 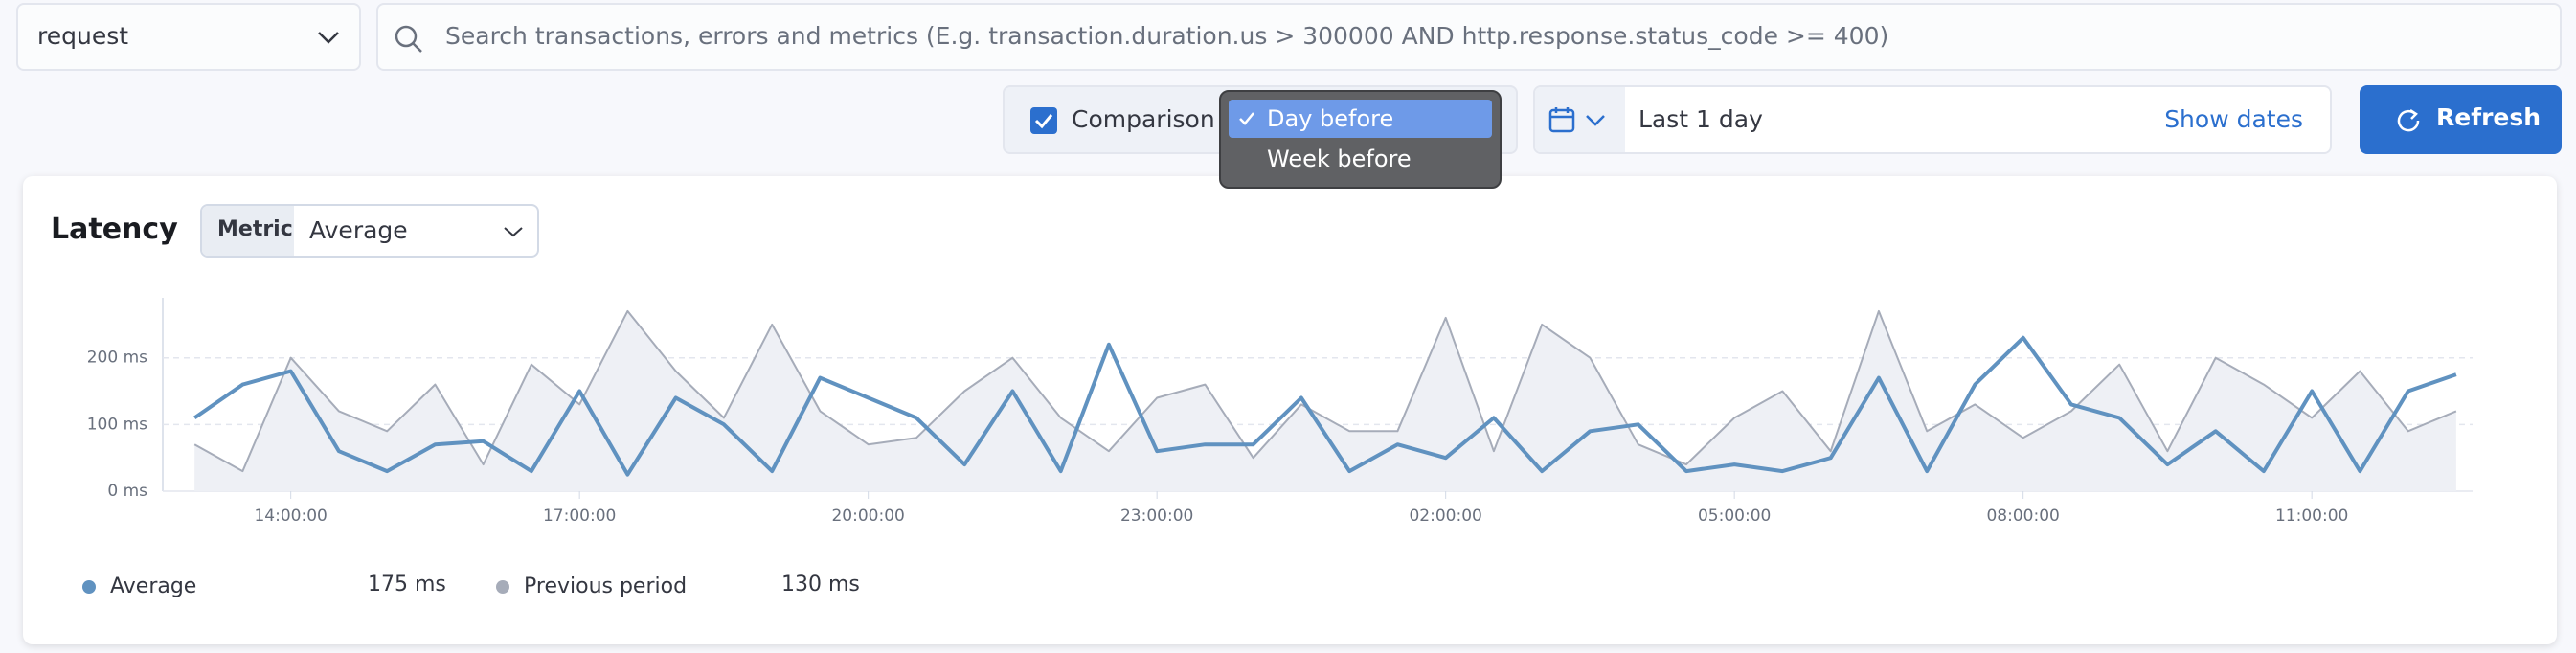 I want to click on legend-label: Average, so click(x=153, y=586).